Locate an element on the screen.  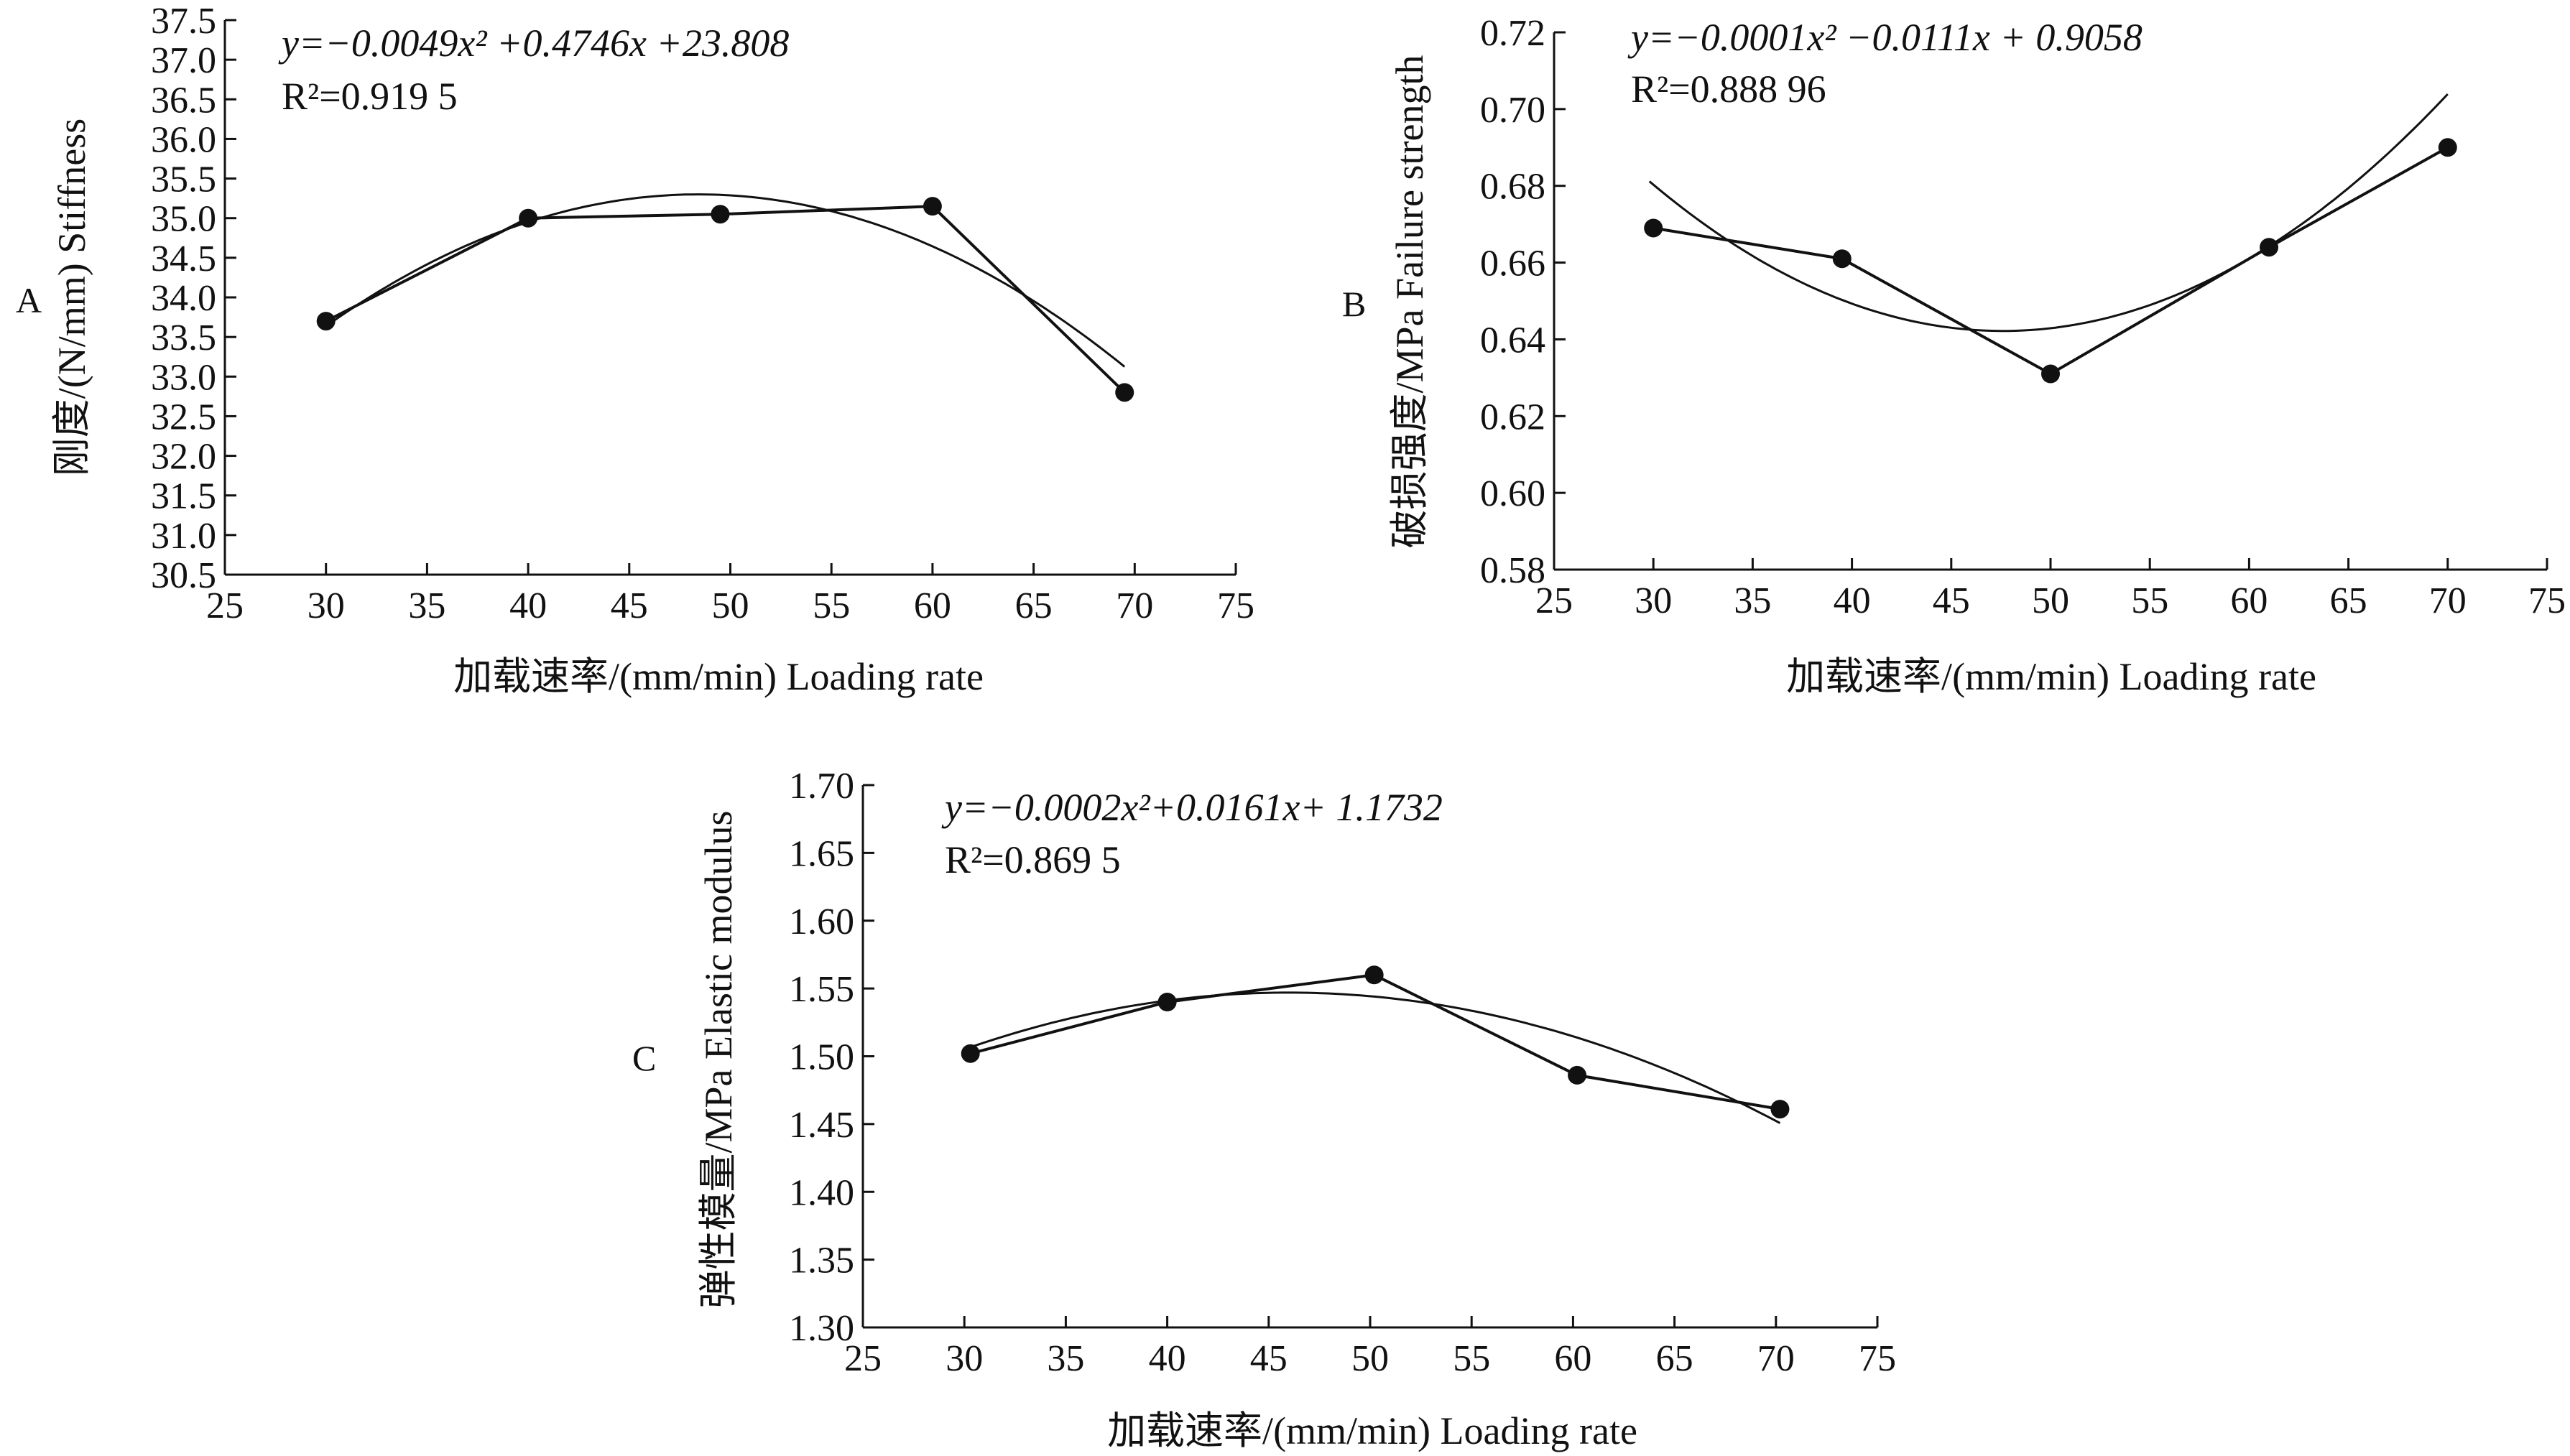
y-tick-label: 36.0 is located at coordinates (183, 139).